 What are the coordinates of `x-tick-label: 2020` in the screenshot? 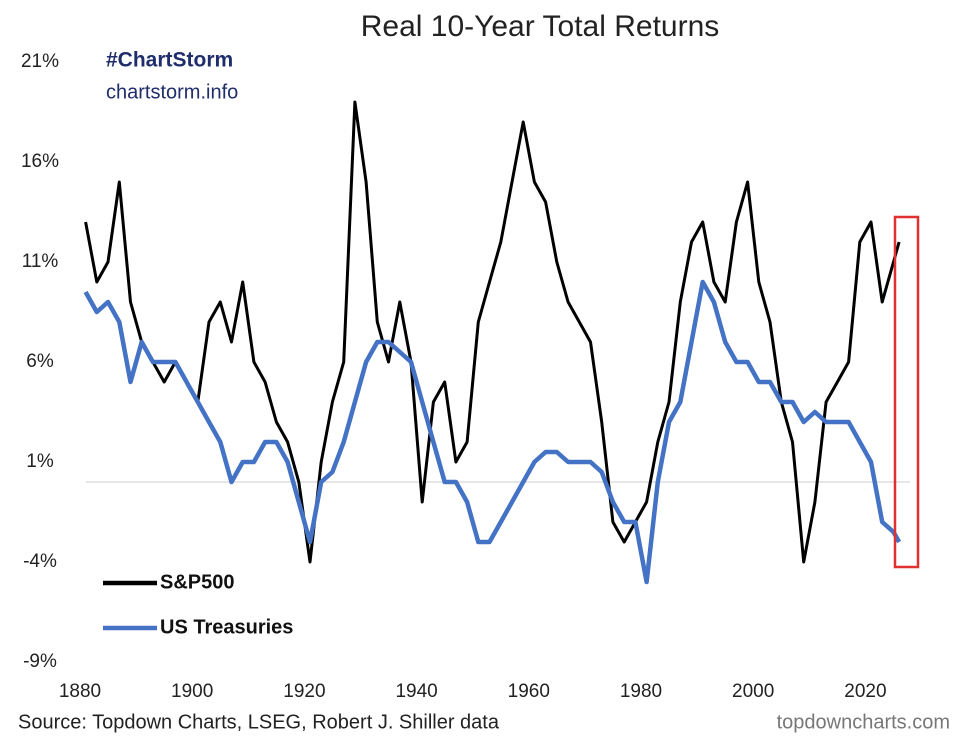 It's located at (865, 691).